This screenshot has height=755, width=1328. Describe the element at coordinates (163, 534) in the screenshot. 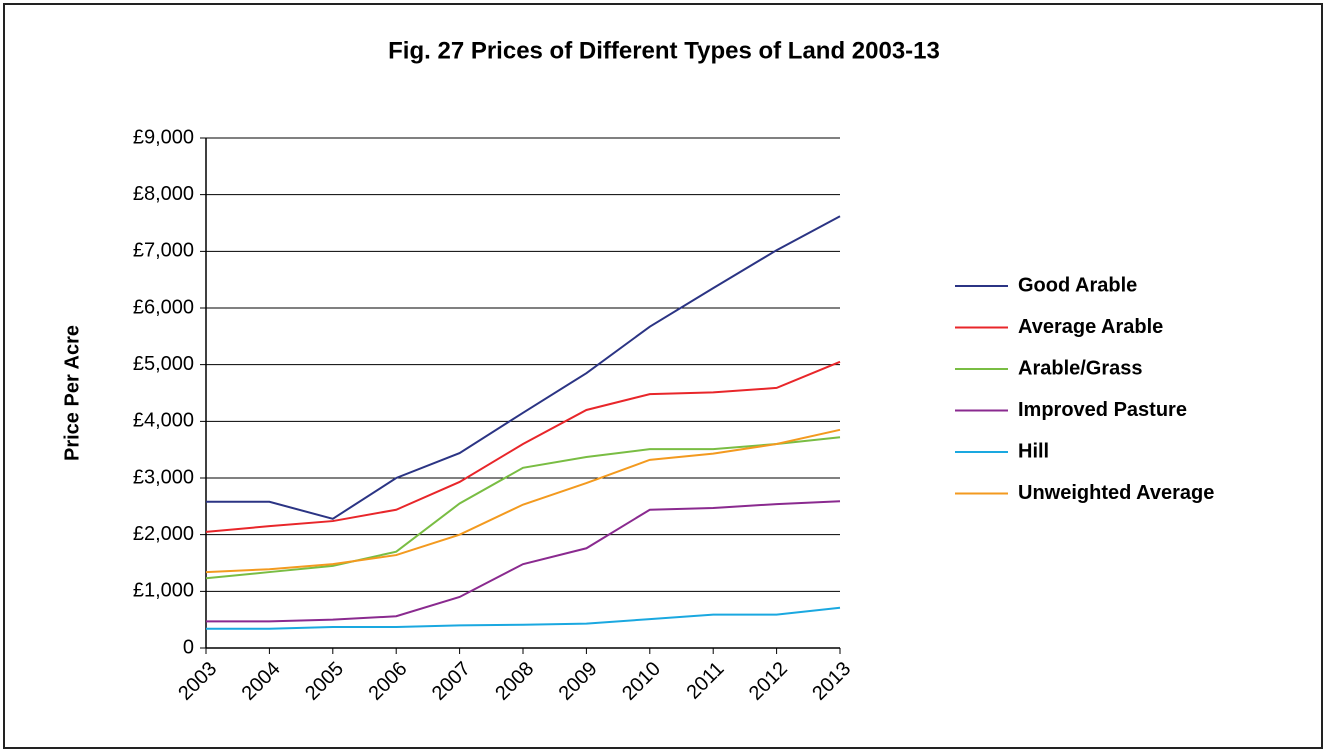

I see `y-tick-label: £2,000` at that location.